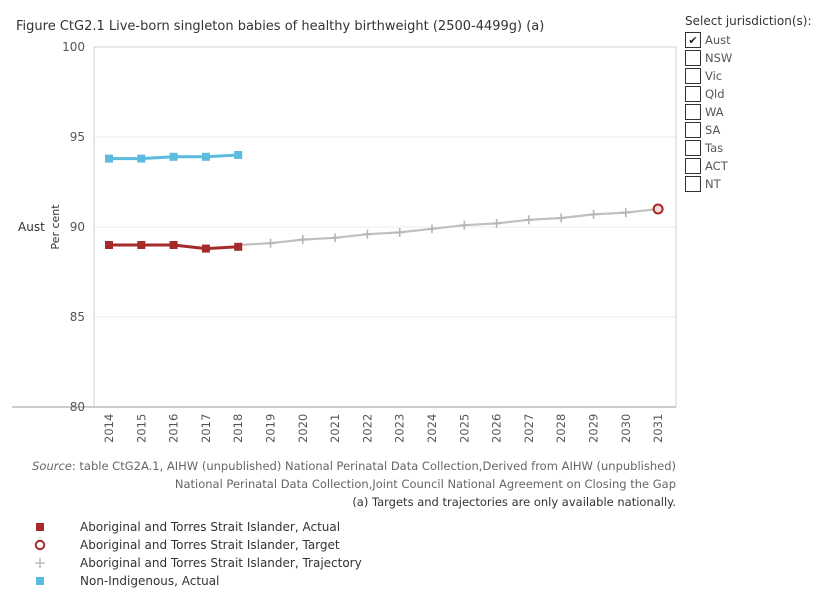 Image resolution: width=819 pixels, height=599 pixels. What do you see at coordinates (73, 47) in the screenshot?
I see `y-tick-label: 100` at bounding box center [73, 47].